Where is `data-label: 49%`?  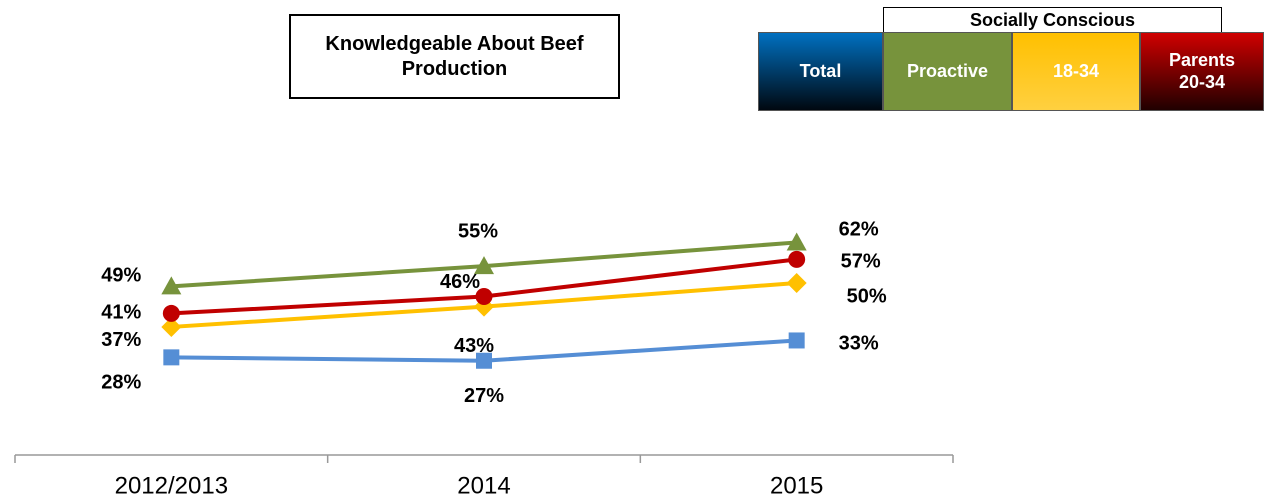 data-label: 49% is located at coordinates (121, 276).